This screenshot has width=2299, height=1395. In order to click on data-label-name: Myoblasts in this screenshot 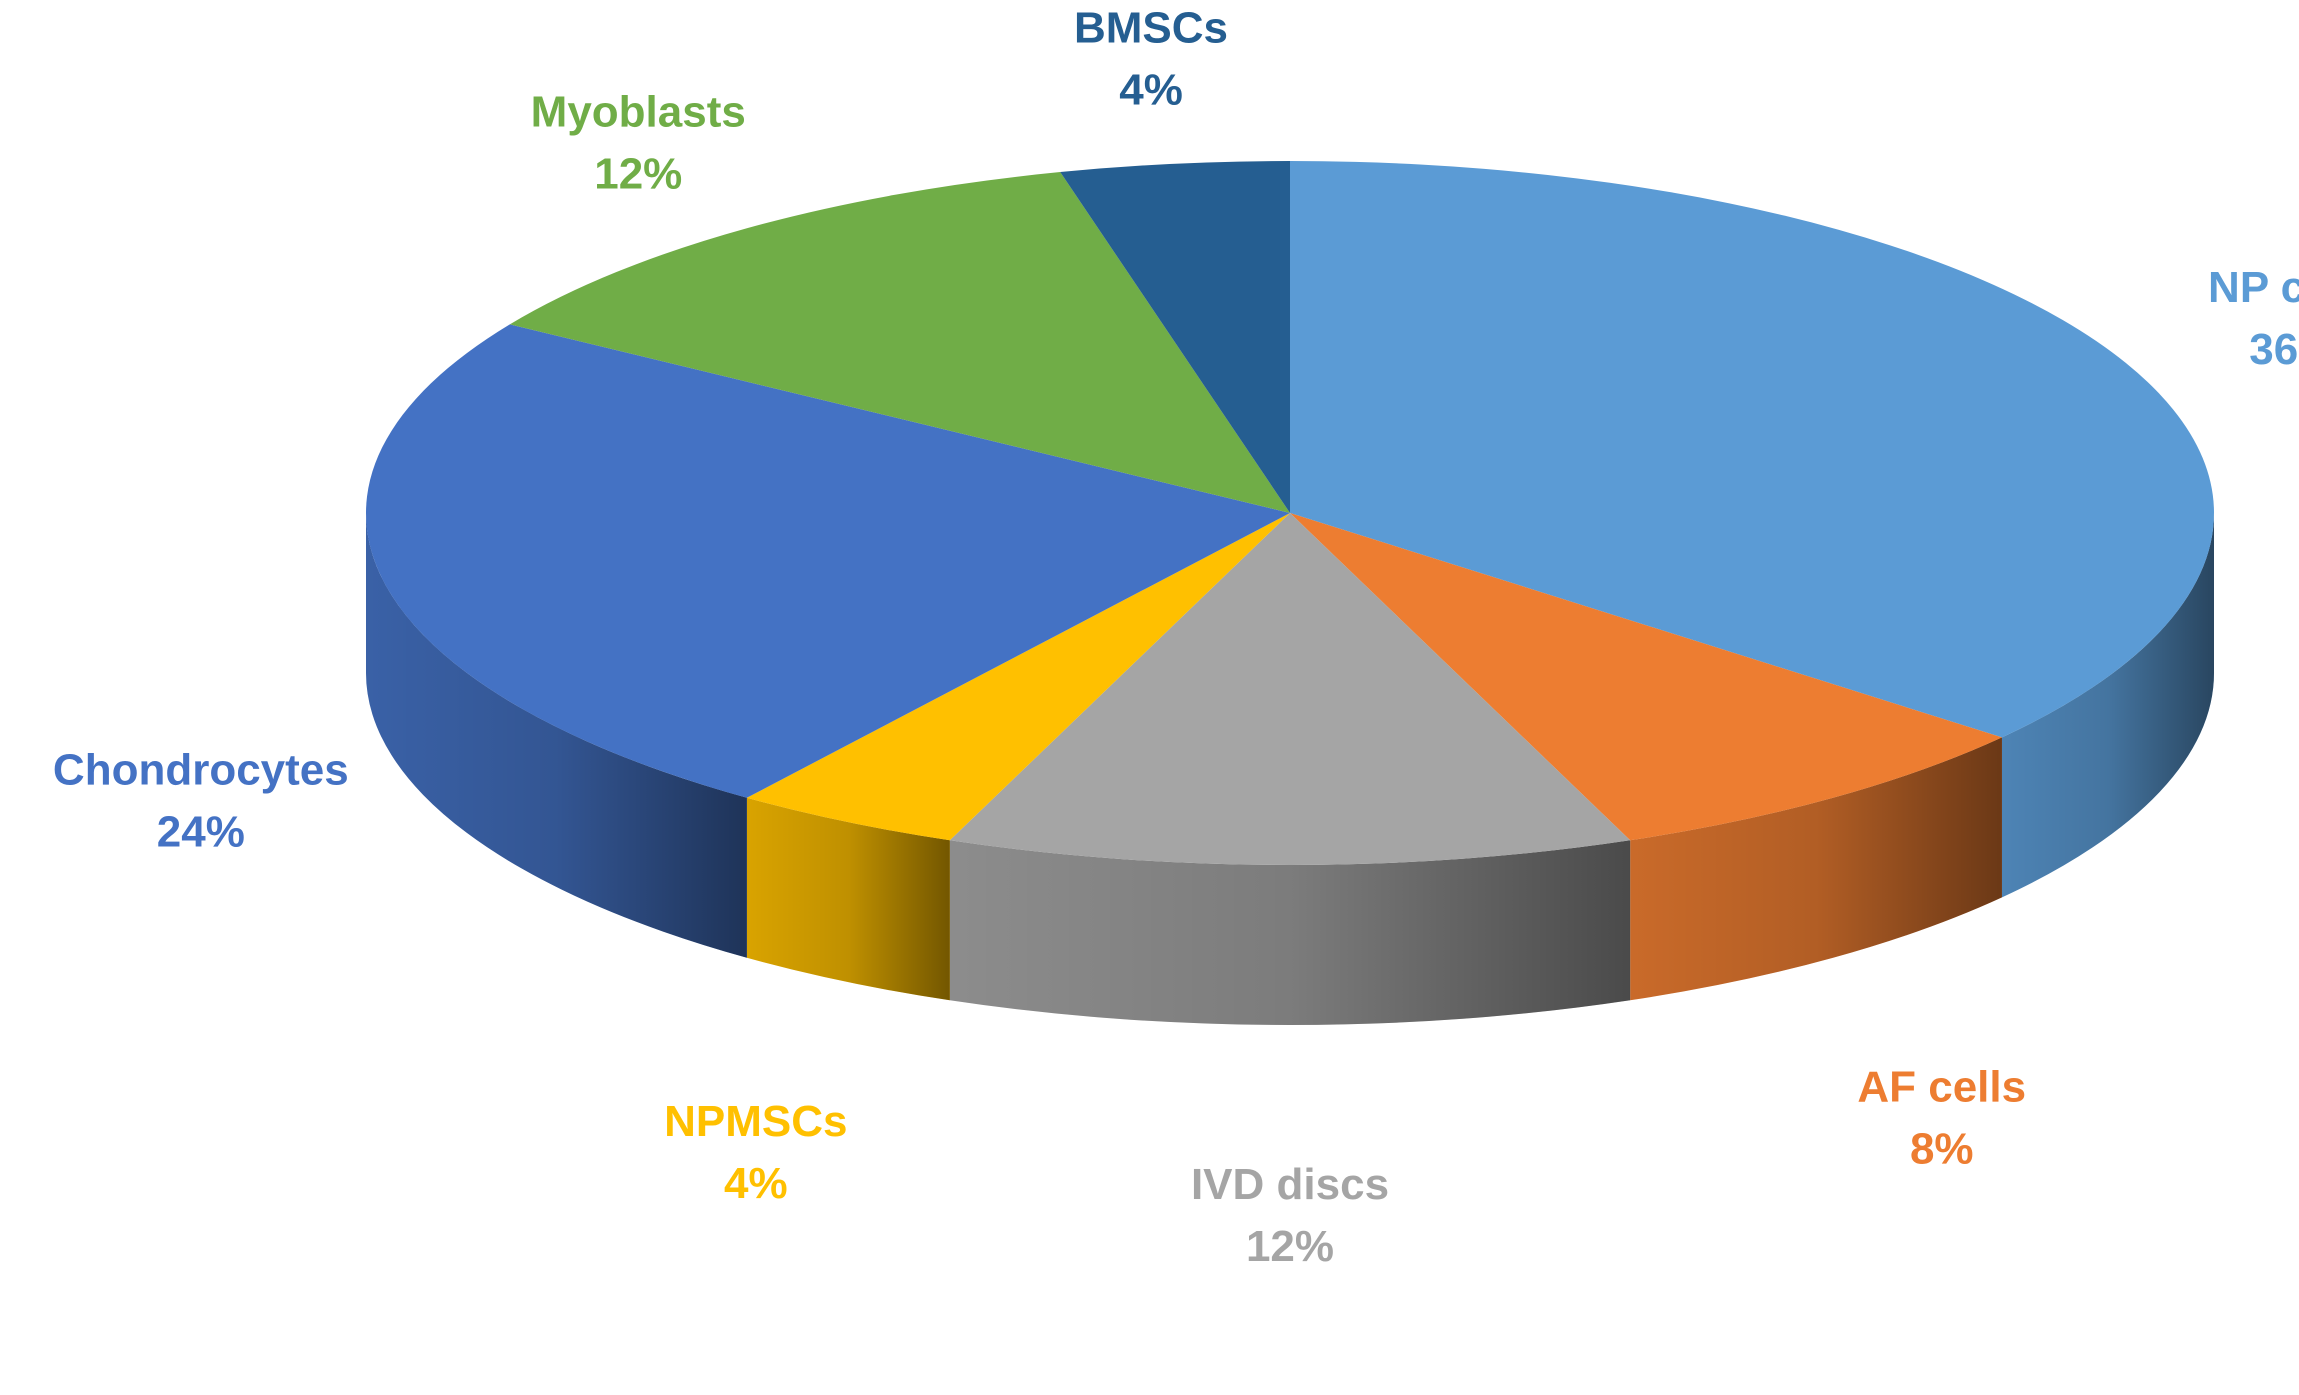, I will do `click(638, 111)`.